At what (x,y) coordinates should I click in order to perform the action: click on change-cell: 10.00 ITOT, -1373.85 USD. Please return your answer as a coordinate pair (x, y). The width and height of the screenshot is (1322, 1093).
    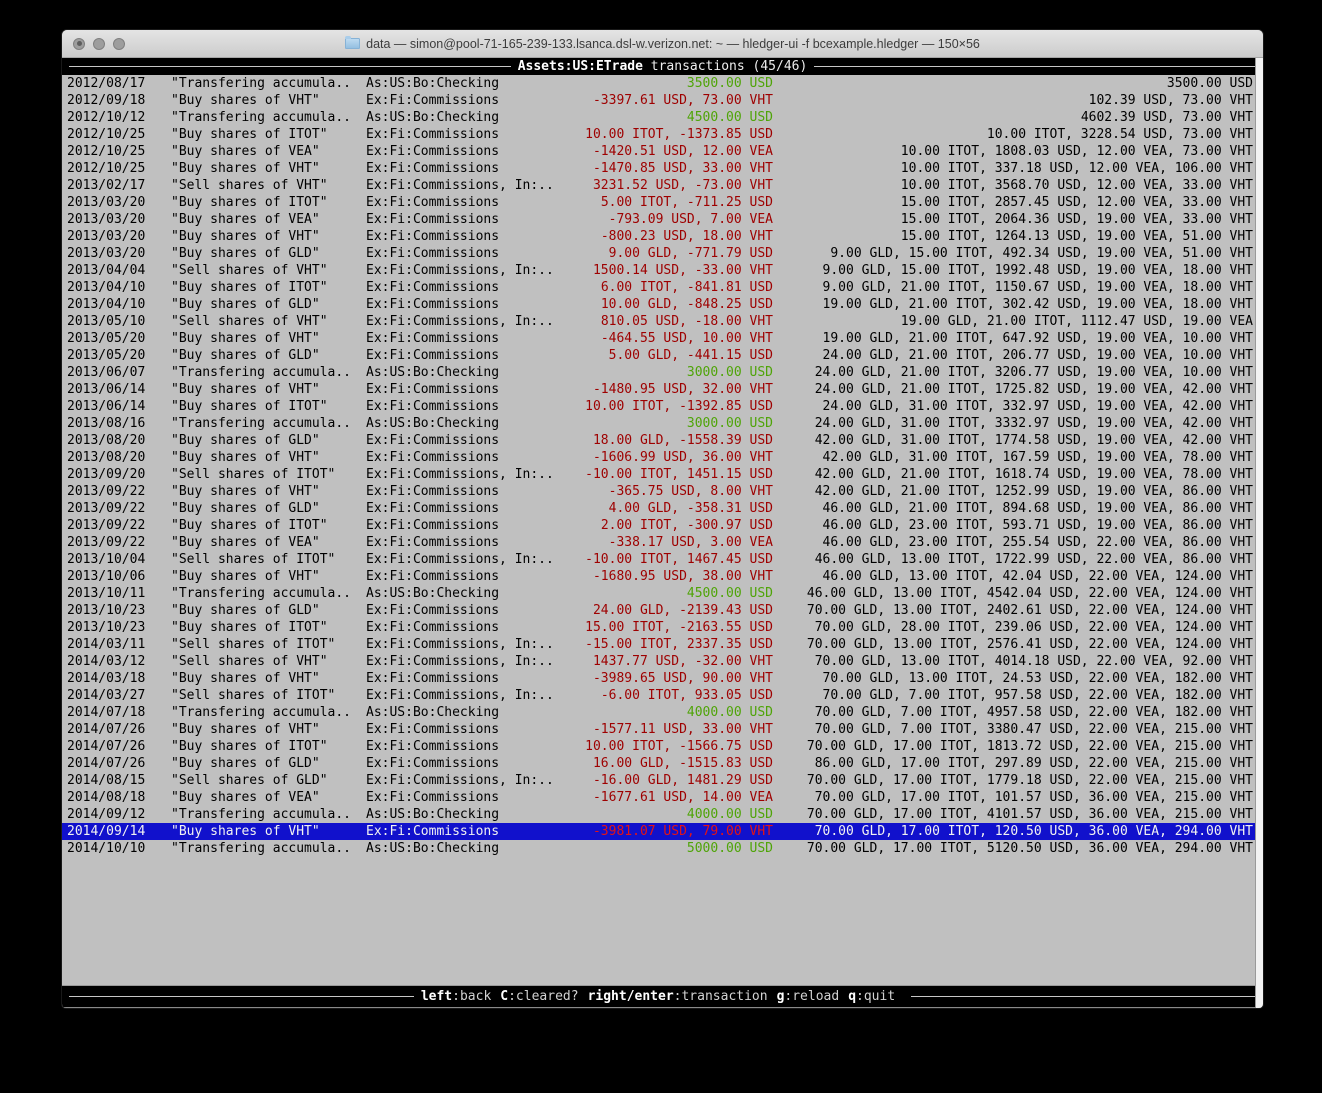
    Looking at the image, I should click on (679, 134).